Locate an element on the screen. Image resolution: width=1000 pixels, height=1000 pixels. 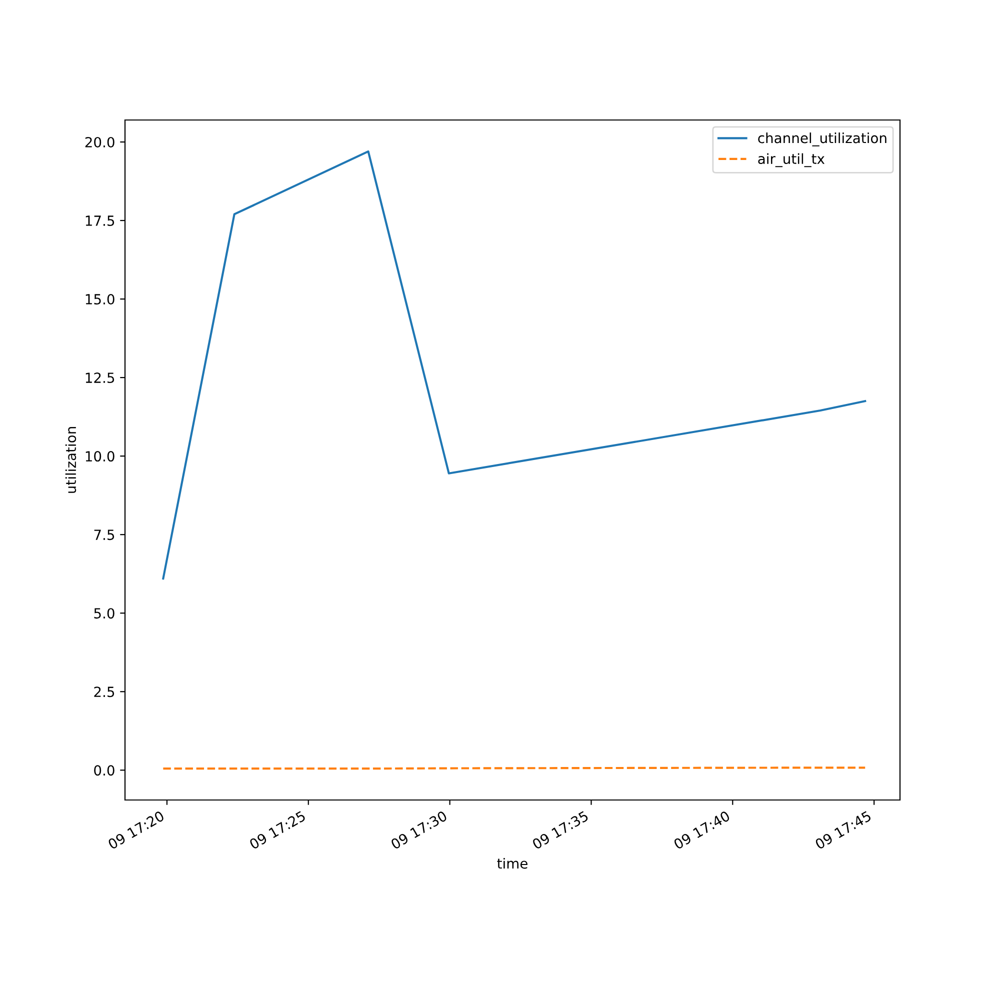
y-axis-title: utilization is located at coordinates (70, 460).